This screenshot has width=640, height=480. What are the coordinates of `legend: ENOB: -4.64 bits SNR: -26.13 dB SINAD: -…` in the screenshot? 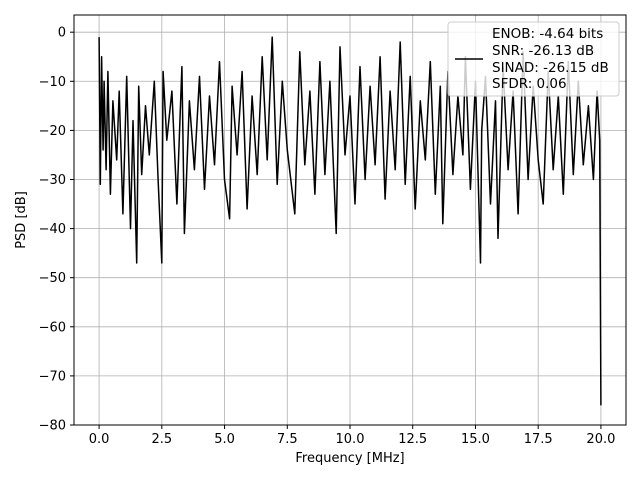 It's located at (533, 59).